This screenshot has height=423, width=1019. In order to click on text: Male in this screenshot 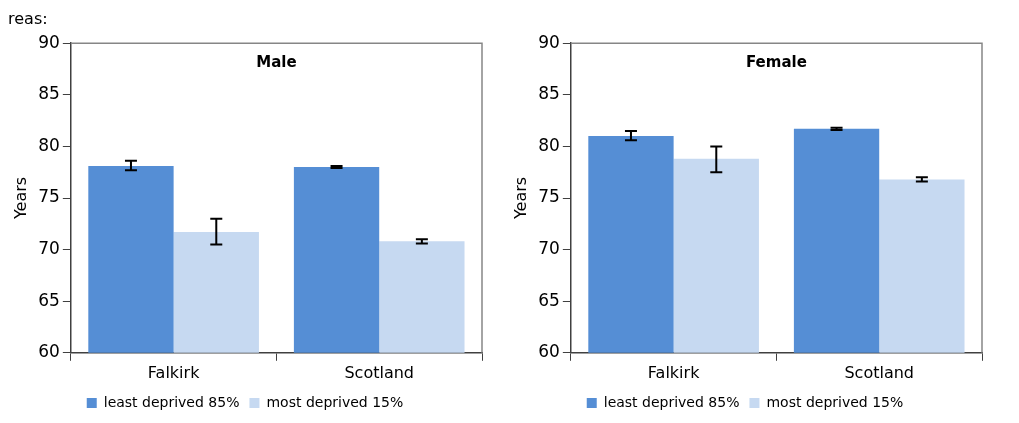, I will do `click(276, 61)`.